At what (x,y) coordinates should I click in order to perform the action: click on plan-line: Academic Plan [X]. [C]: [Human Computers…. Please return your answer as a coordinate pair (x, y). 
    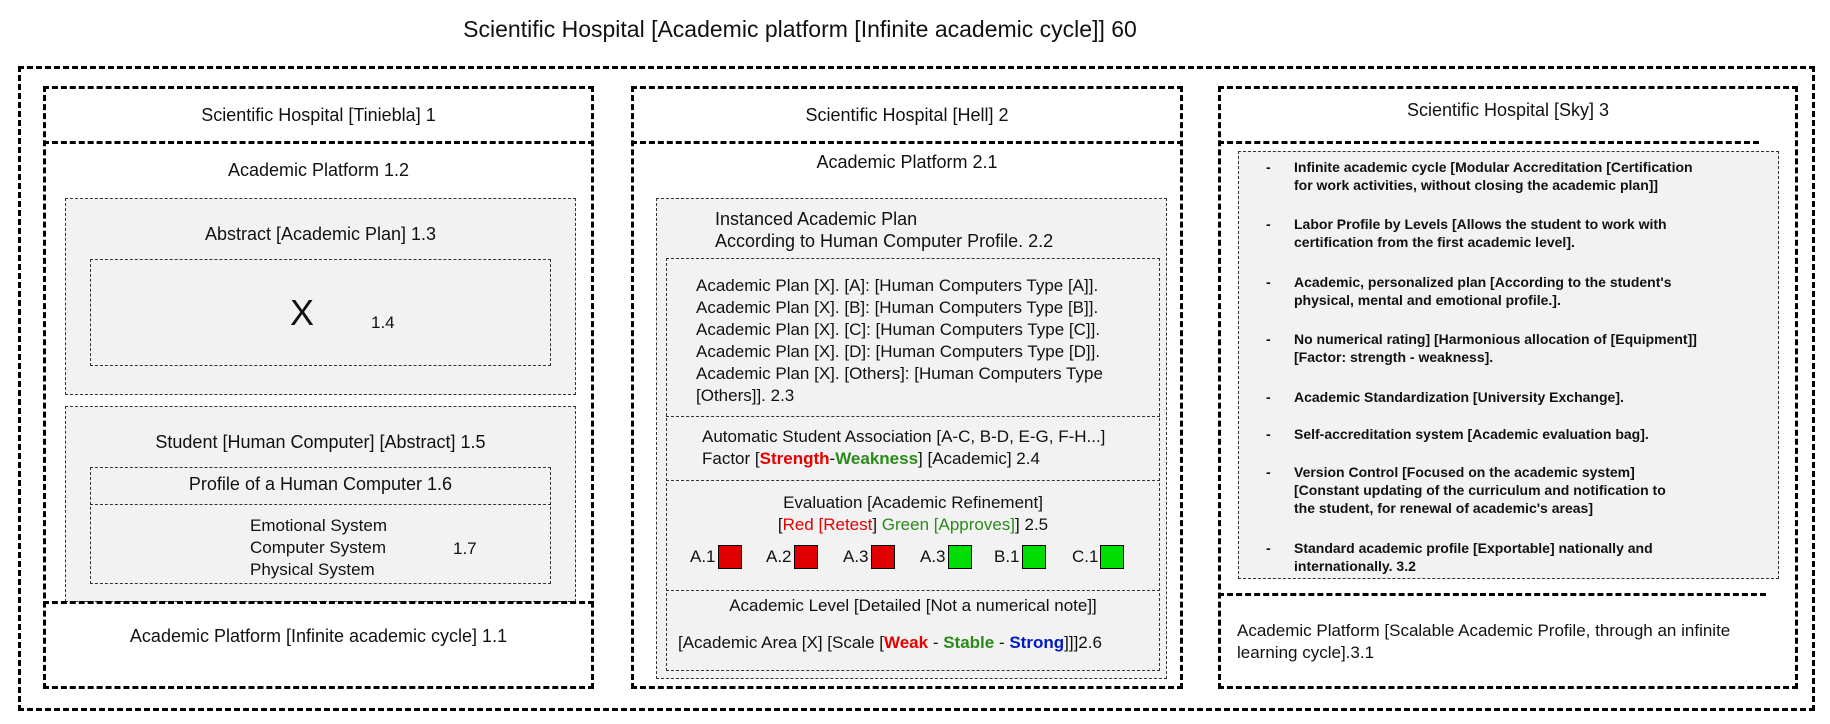
    Looking at the image, I should click on (898, 329).